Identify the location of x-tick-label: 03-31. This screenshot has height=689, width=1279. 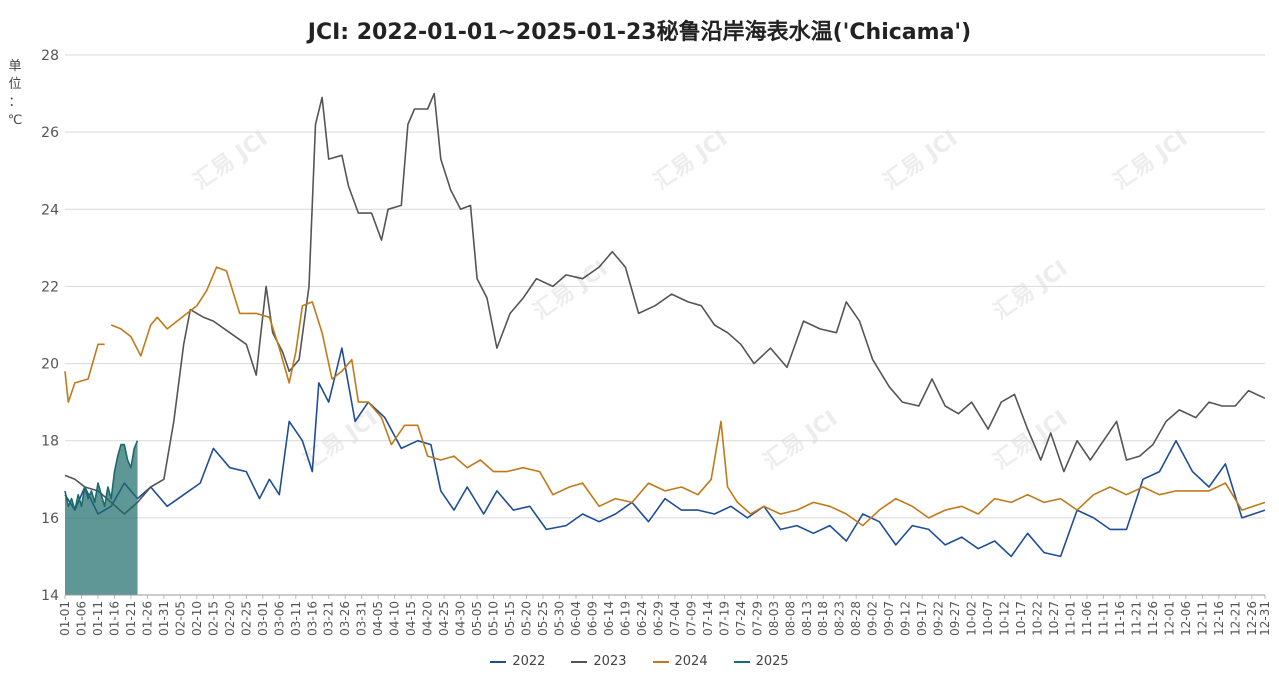
(362, 618).